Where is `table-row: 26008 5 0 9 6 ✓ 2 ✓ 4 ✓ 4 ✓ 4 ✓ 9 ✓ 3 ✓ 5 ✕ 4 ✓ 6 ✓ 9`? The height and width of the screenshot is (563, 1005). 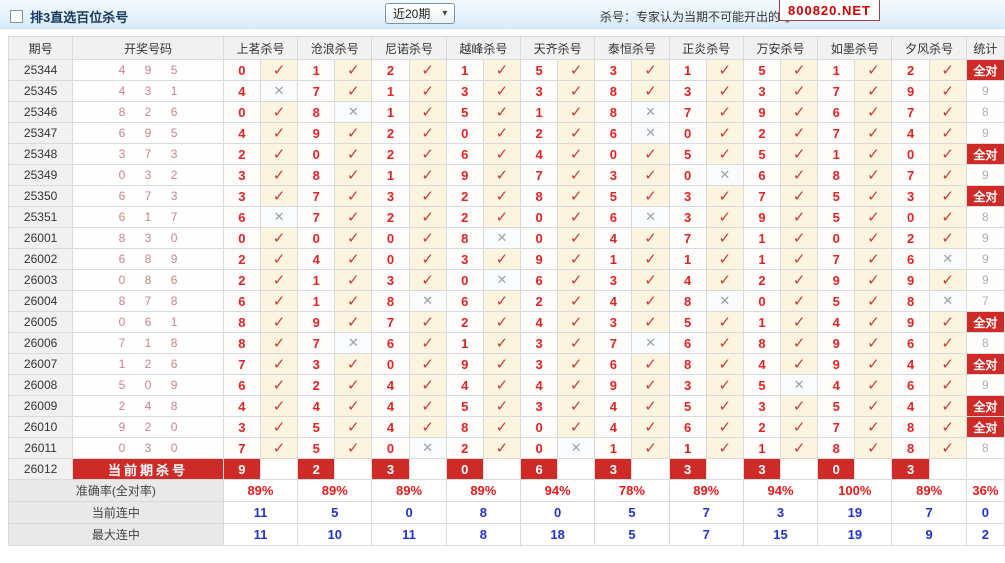
table-row: 26008 5 0 9 6 ✓ 2 ✓ 4 ✓ 4 ✓ 4 ✓ 9 ✓ 3 ✓ 5 ✕ 4 ✓ 6 ✓ 9 is located at coordinates (506, 385).